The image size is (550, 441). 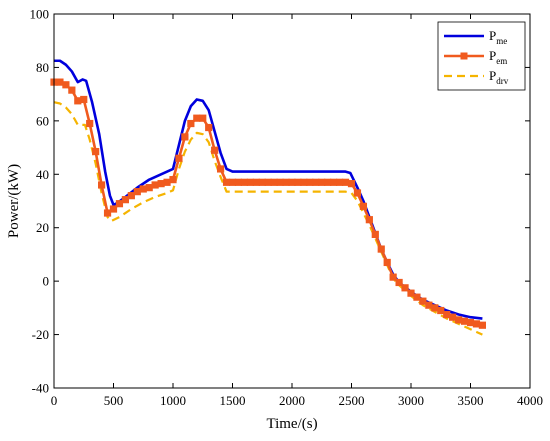 What do you see at coordinates (54, 400) in the screenshot?
I see `x-tick-label: 0` at bounding box center [54, 400].